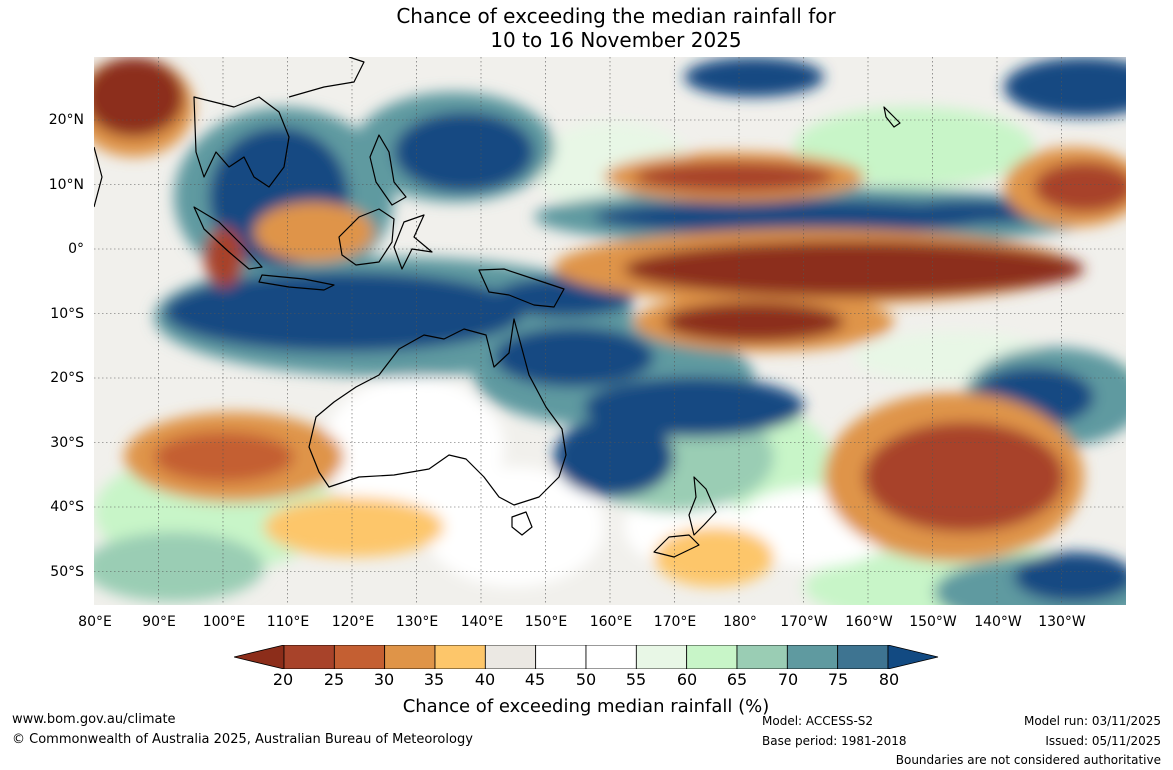  I want to click on colorbar-tick-70: 70, so click(788, 679).